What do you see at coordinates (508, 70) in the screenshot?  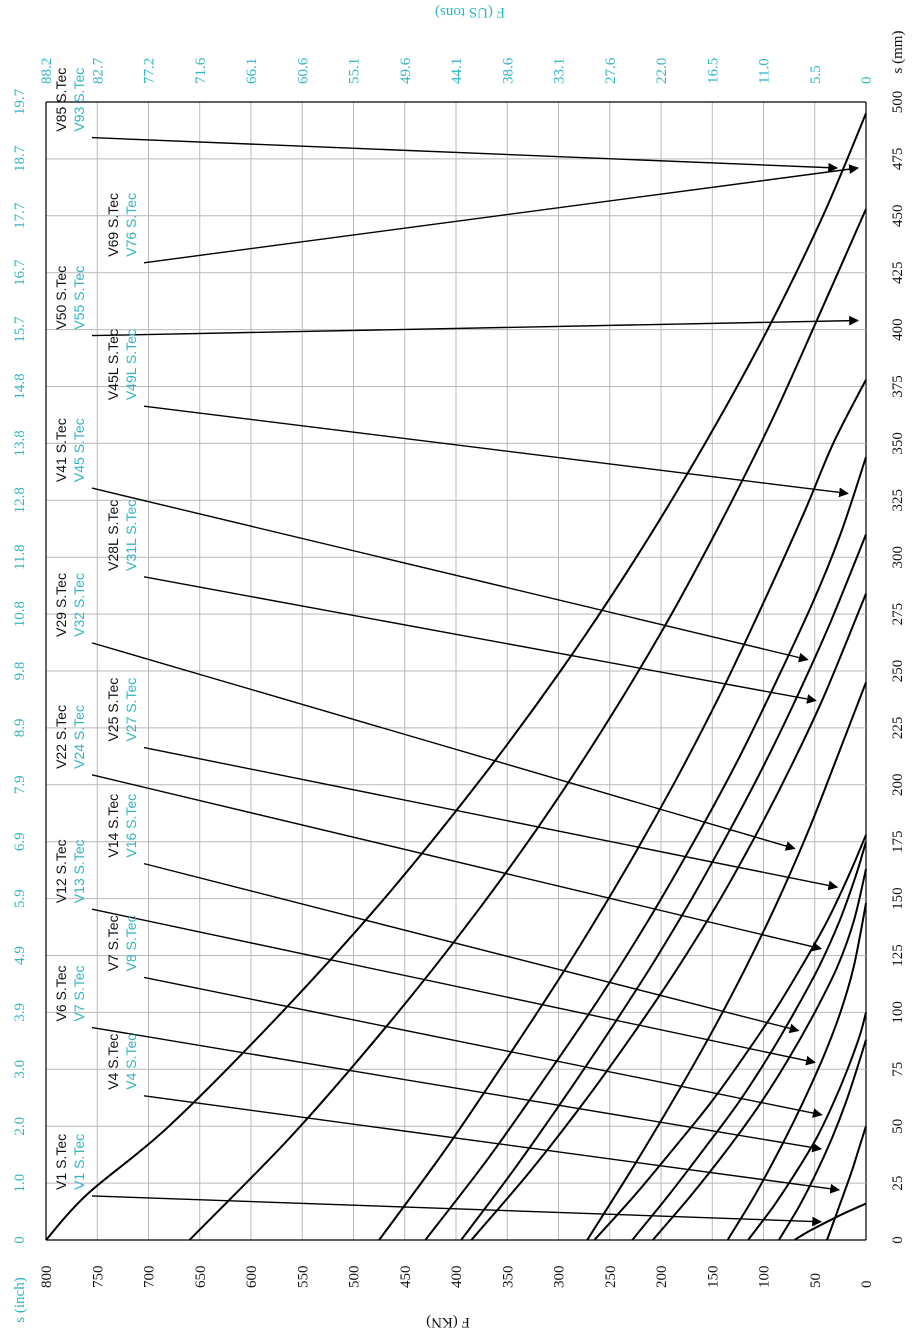 I see `force-tons-tick: 38.6` at bounding box center [508, 70].